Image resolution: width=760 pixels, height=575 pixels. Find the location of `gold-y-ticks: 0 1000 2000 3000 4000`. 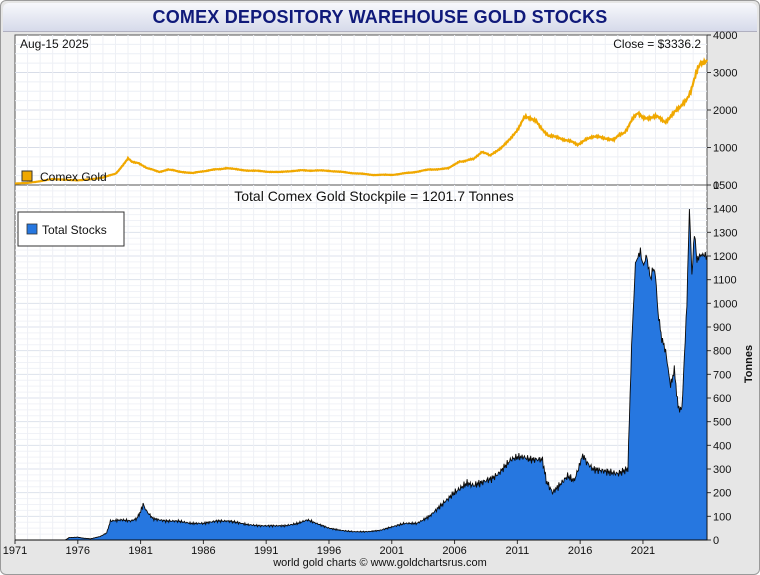

gold-y-ticks: 0 1000 2000 3000 4000 is located at coordinates (722, 111).